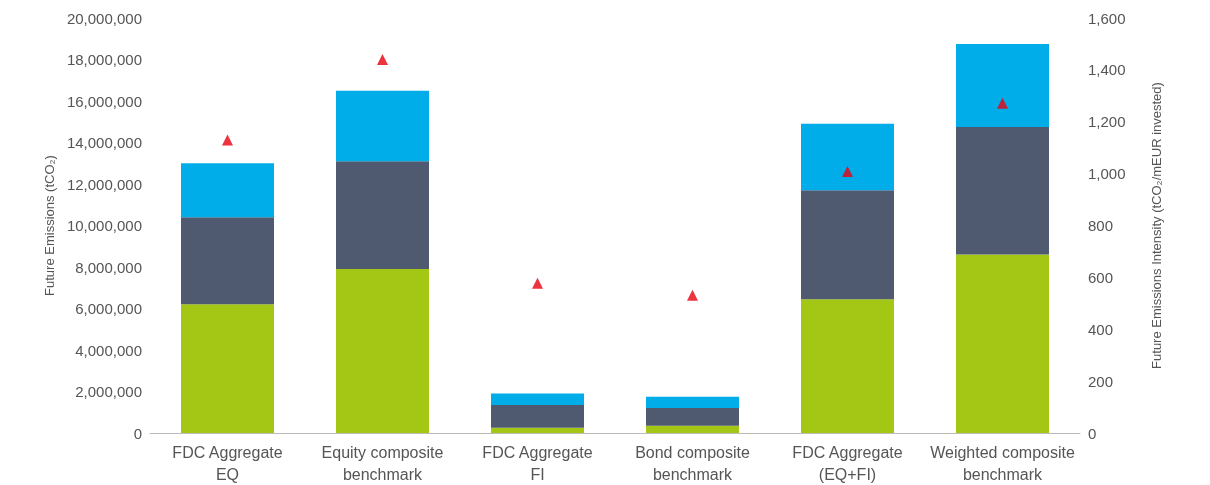 Image resolution: width=1210 pixels, height=485 pixels. What do you see at coordinates (1107, 70) in the screenshot?
I see `y2-tick-label: 1,400` at bounding box center [1107, 70].